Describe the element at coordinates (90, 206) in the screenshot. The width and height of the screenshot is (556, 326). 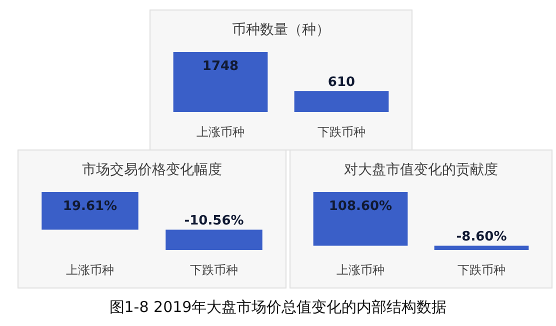
I see `data-label: 19.61%` at that location.